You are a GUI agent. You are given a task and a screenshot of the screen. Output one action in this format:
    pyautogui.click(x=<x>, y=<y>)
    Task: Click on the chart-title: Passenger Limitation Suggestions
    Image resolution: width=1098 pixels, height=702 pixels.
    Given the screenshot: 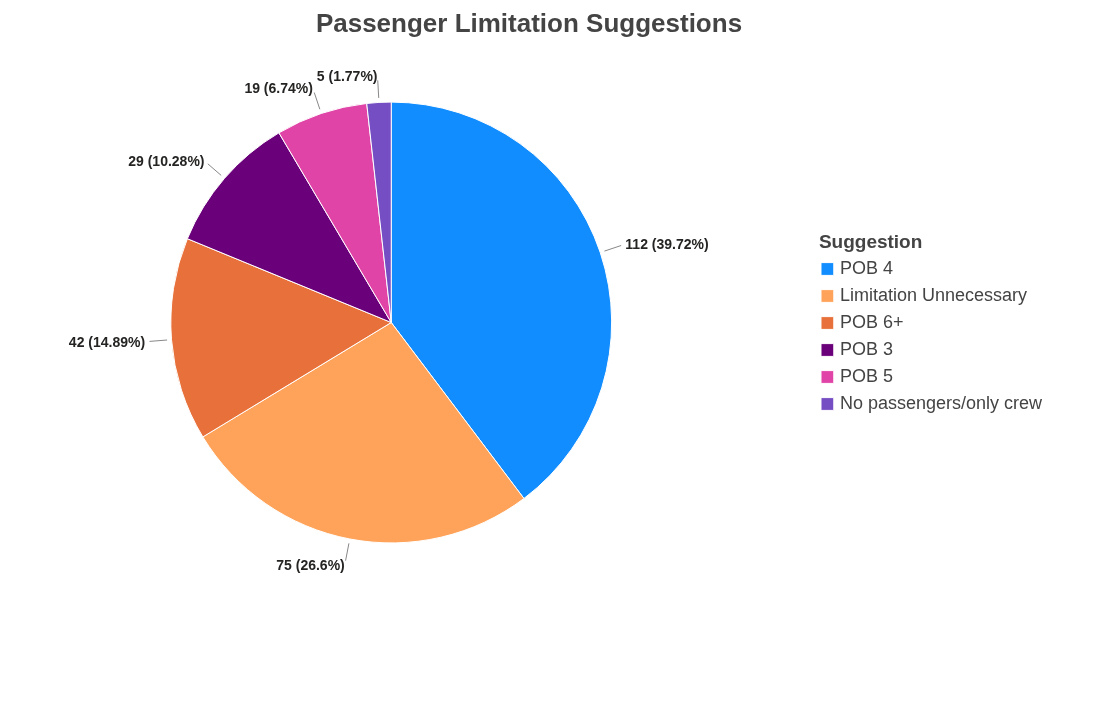 What is the action you would take?
    pyautogui.click(x=529, y=22)
    